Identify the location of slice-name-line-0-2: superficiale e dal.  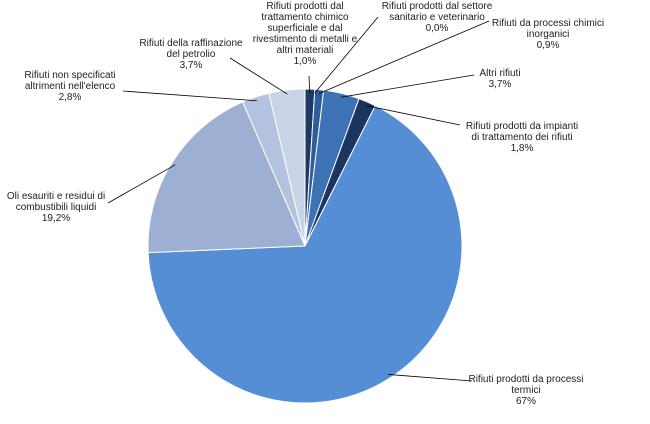
(304, 28).